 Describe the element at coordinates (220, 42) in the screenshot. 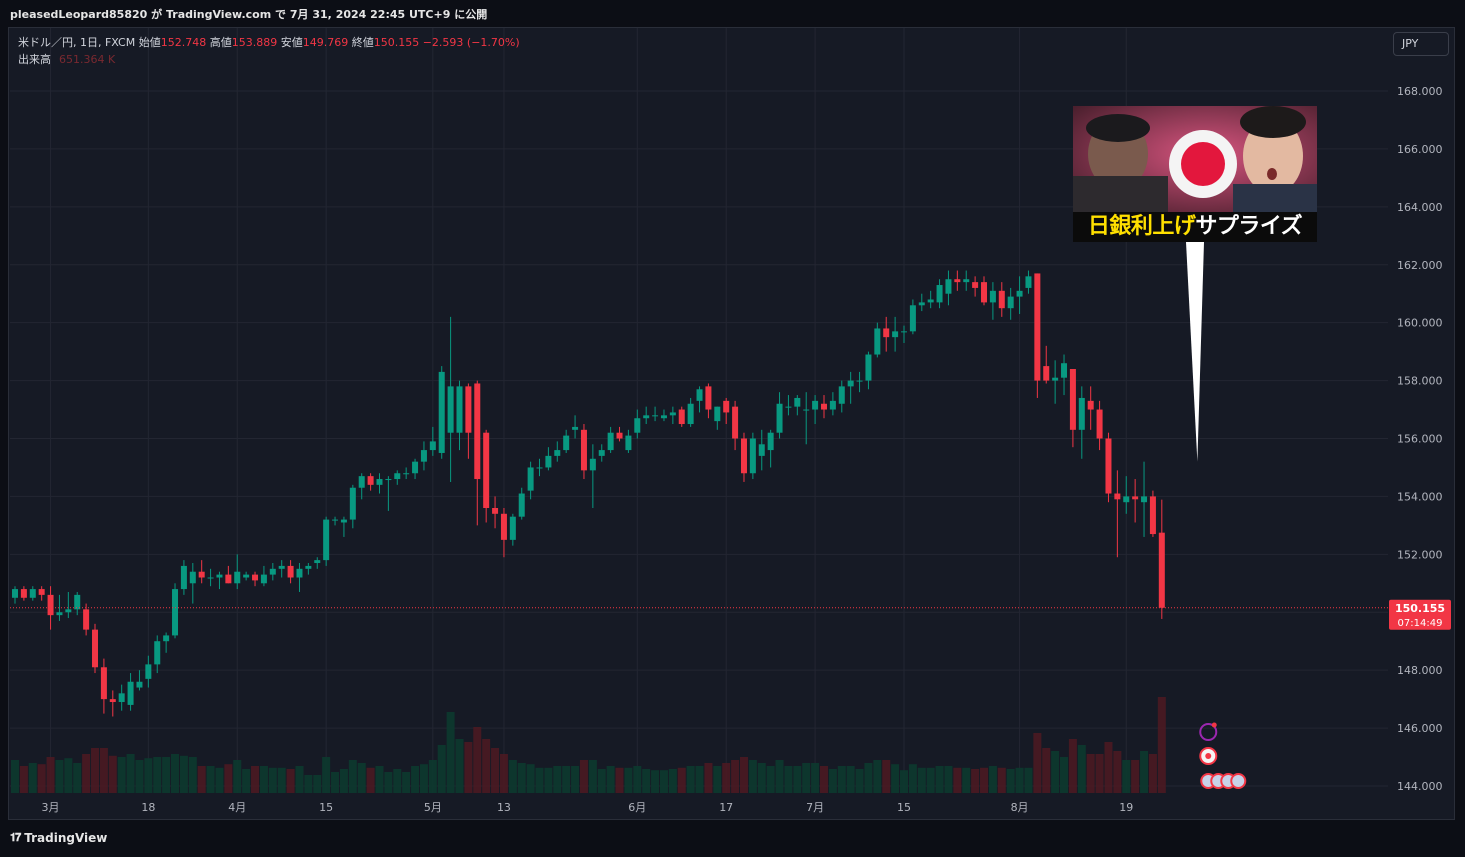

I see `high-label: 高値` at that location.